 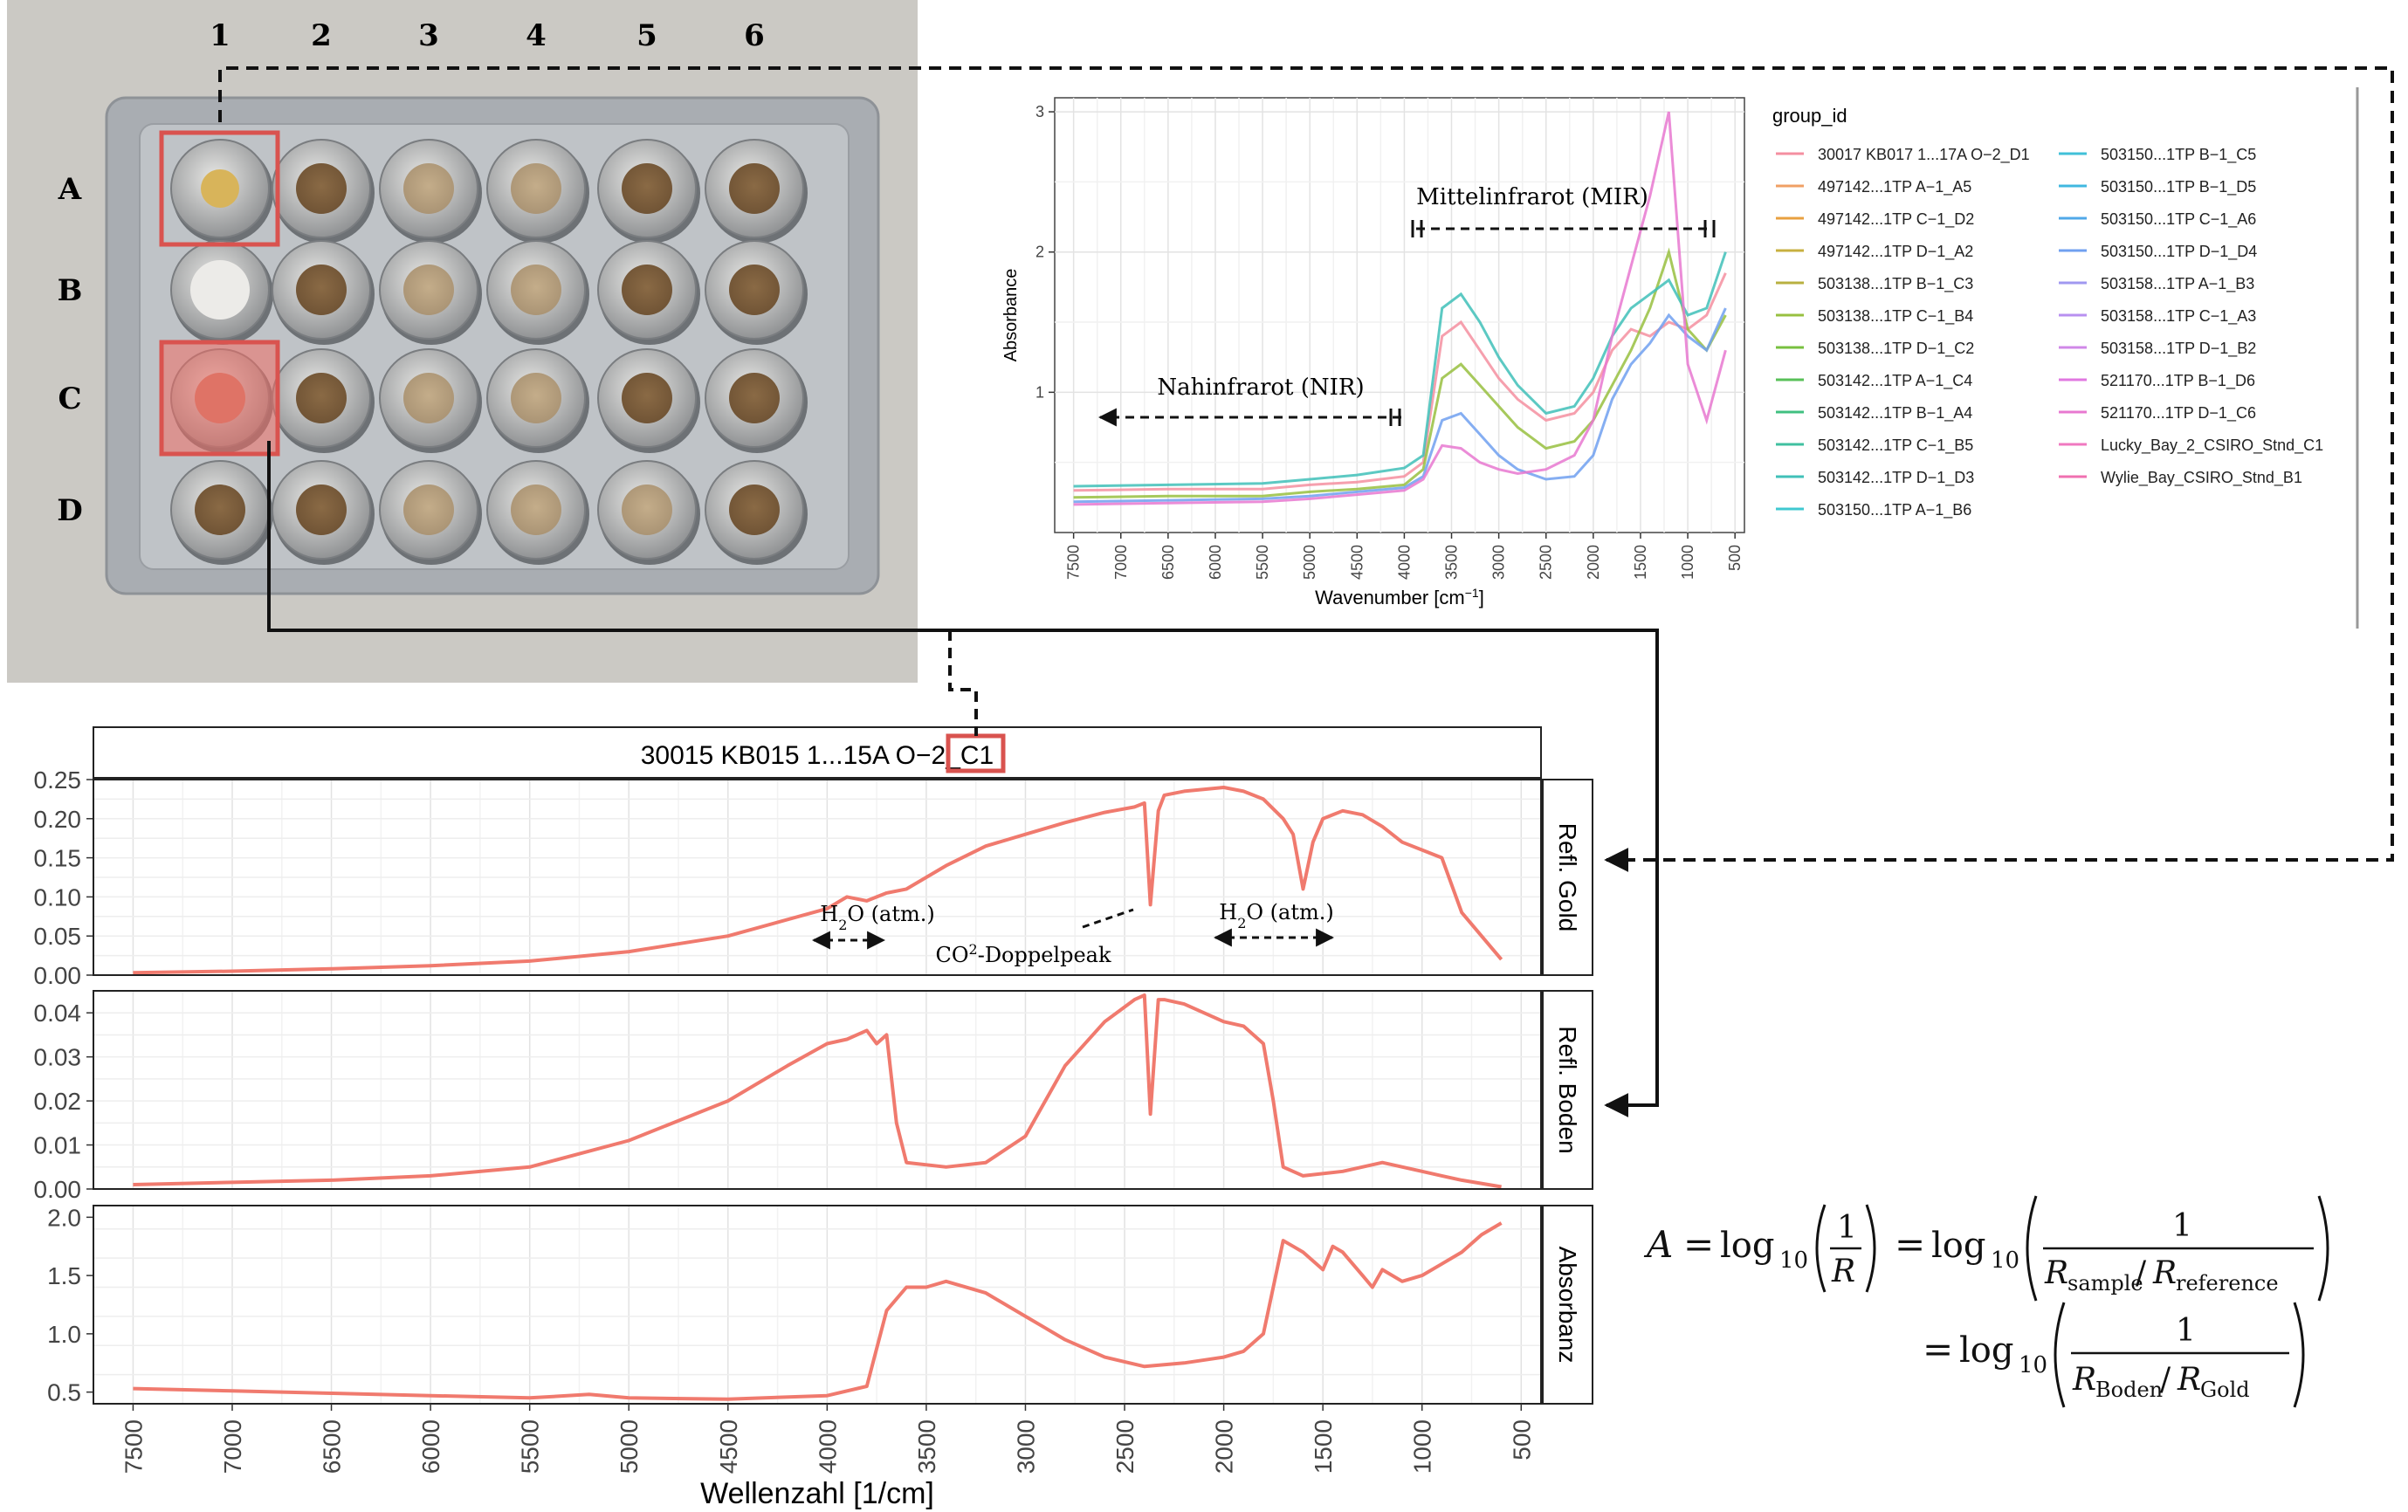 What do you see at coordinates (323, 512) in the screenshot?
I see `well-D2` at bounding box center [323, 512].